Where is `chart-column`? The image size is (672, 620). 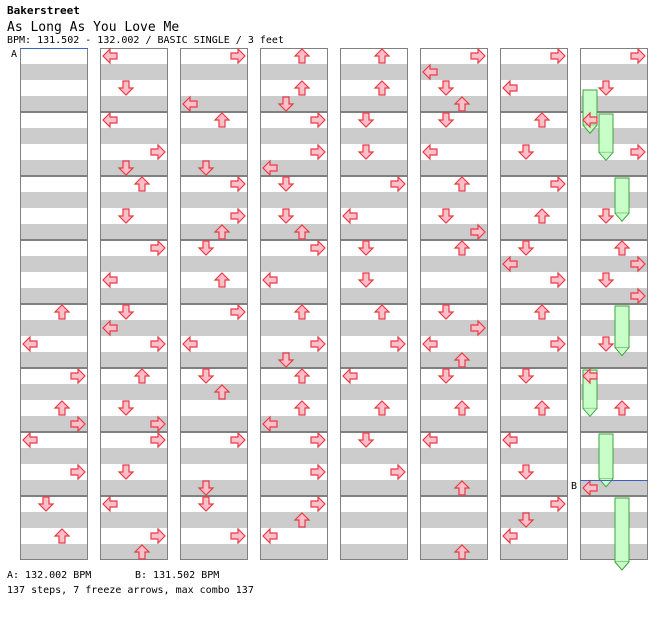 chart-column is located at coordinates (294, 304).